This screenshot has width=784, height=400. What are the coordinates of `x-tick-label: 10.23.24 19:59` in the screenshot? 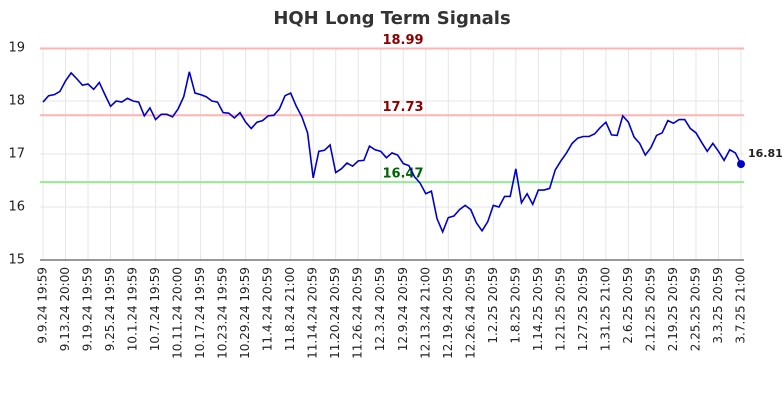 It's located at (223, 313).